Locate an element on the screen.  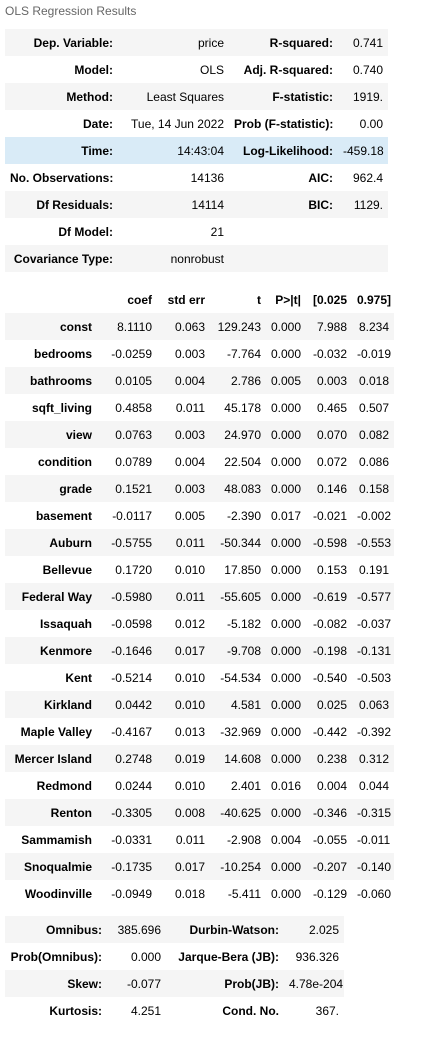
summary-value: 1919. is located at coordinates (367, 96).